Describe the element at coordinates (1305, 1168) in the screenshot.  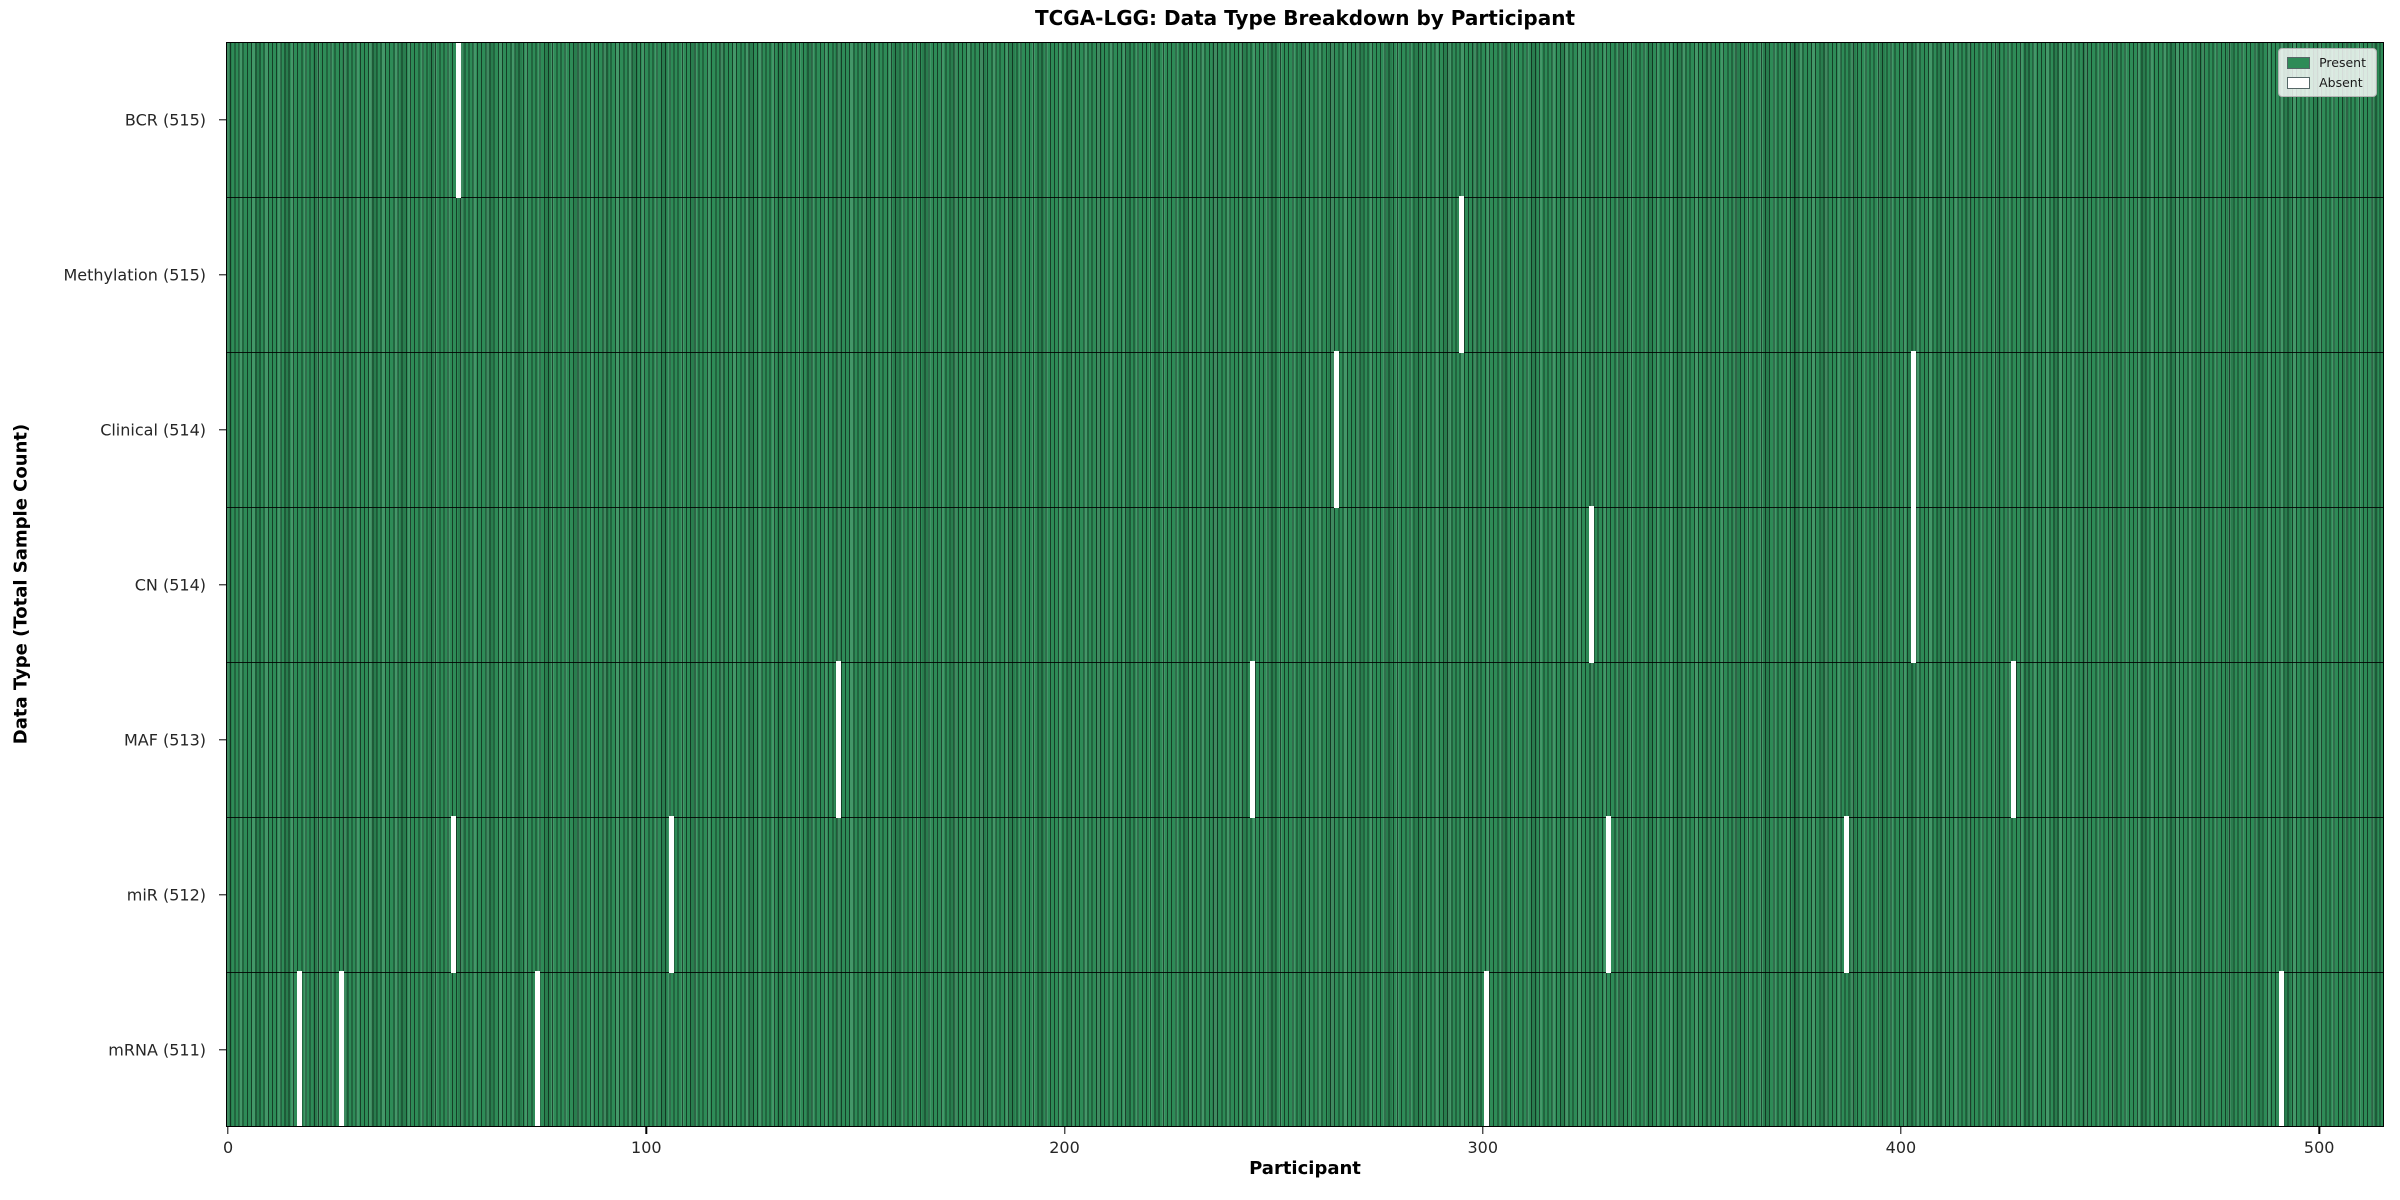
I see `x-axis-label: Participant` at that location.